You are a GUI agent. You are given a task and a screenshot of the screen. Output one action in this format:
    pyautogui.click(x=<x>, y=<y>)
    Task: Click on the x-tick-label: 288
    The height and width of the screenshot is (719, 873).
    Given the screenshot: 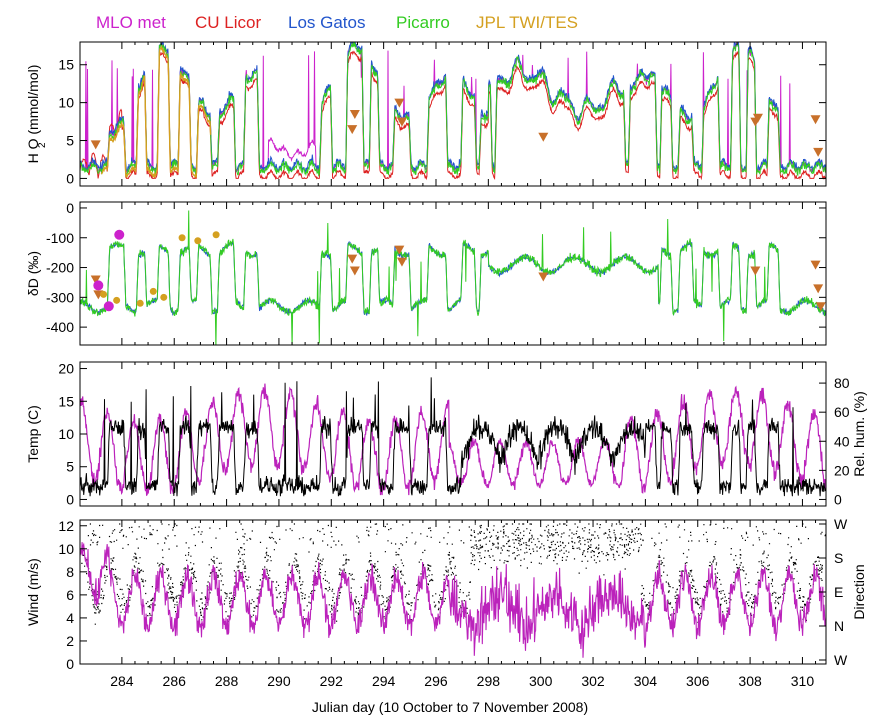 What is the action you would take?
    pyautogui.click(x=227, y=681)
    